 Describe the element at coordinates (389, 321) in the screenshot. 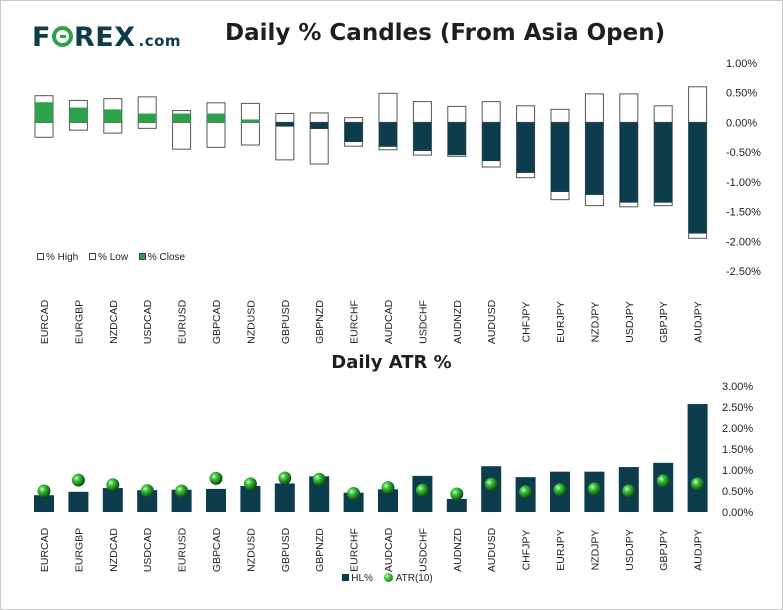

I see `candles-x-tick-label: AUDCAD` at that location.